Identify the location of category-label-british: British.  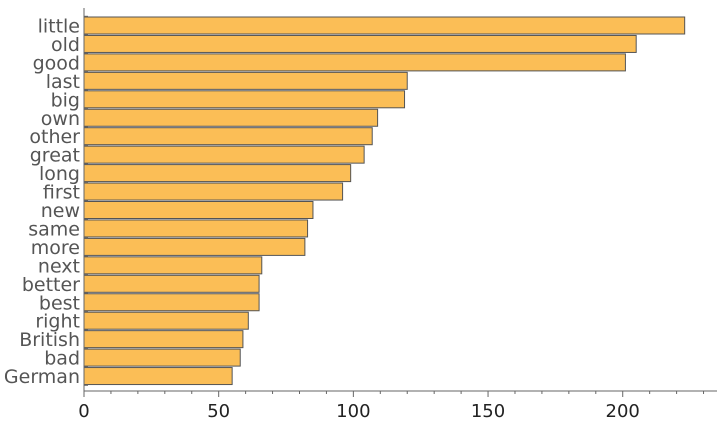
(49, 340).